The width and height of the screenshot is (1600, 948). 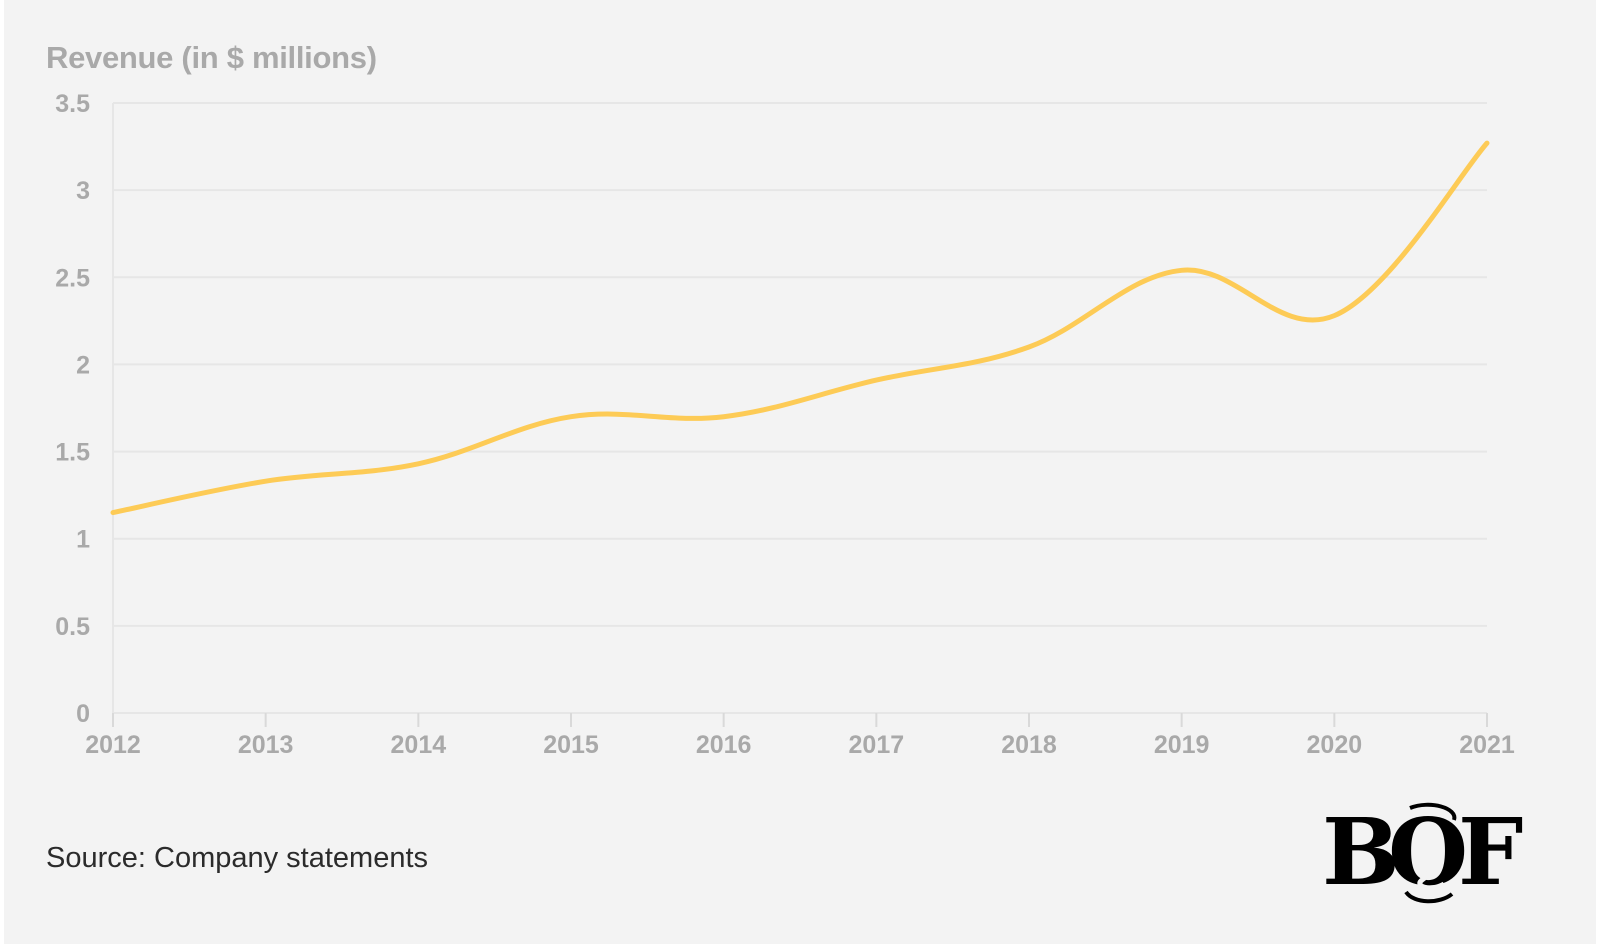 What do you see at coordinates (237, 858) in the screenshot?
I see `source-note: Source: Company statements` at bounding box center [237, 858].